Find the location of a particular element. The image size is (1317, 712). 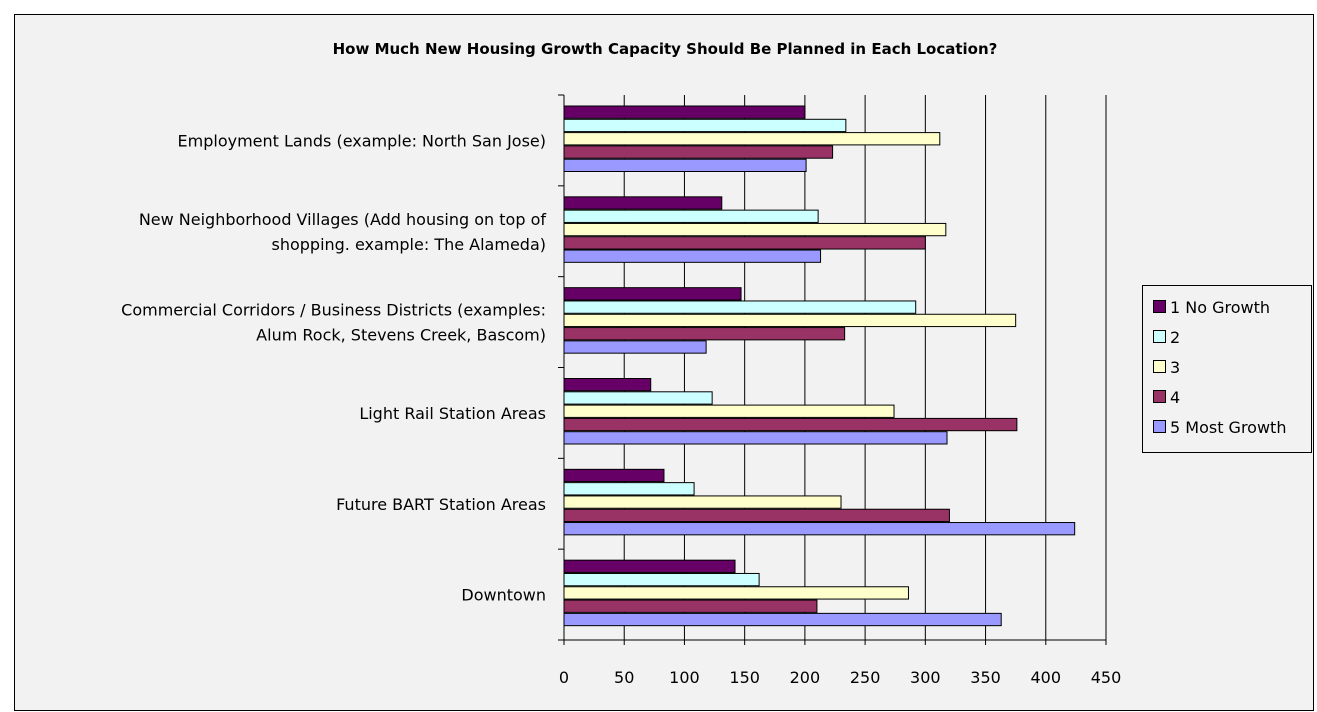

legend-label: 1 No Growth is located at coordinates (1220, 307).